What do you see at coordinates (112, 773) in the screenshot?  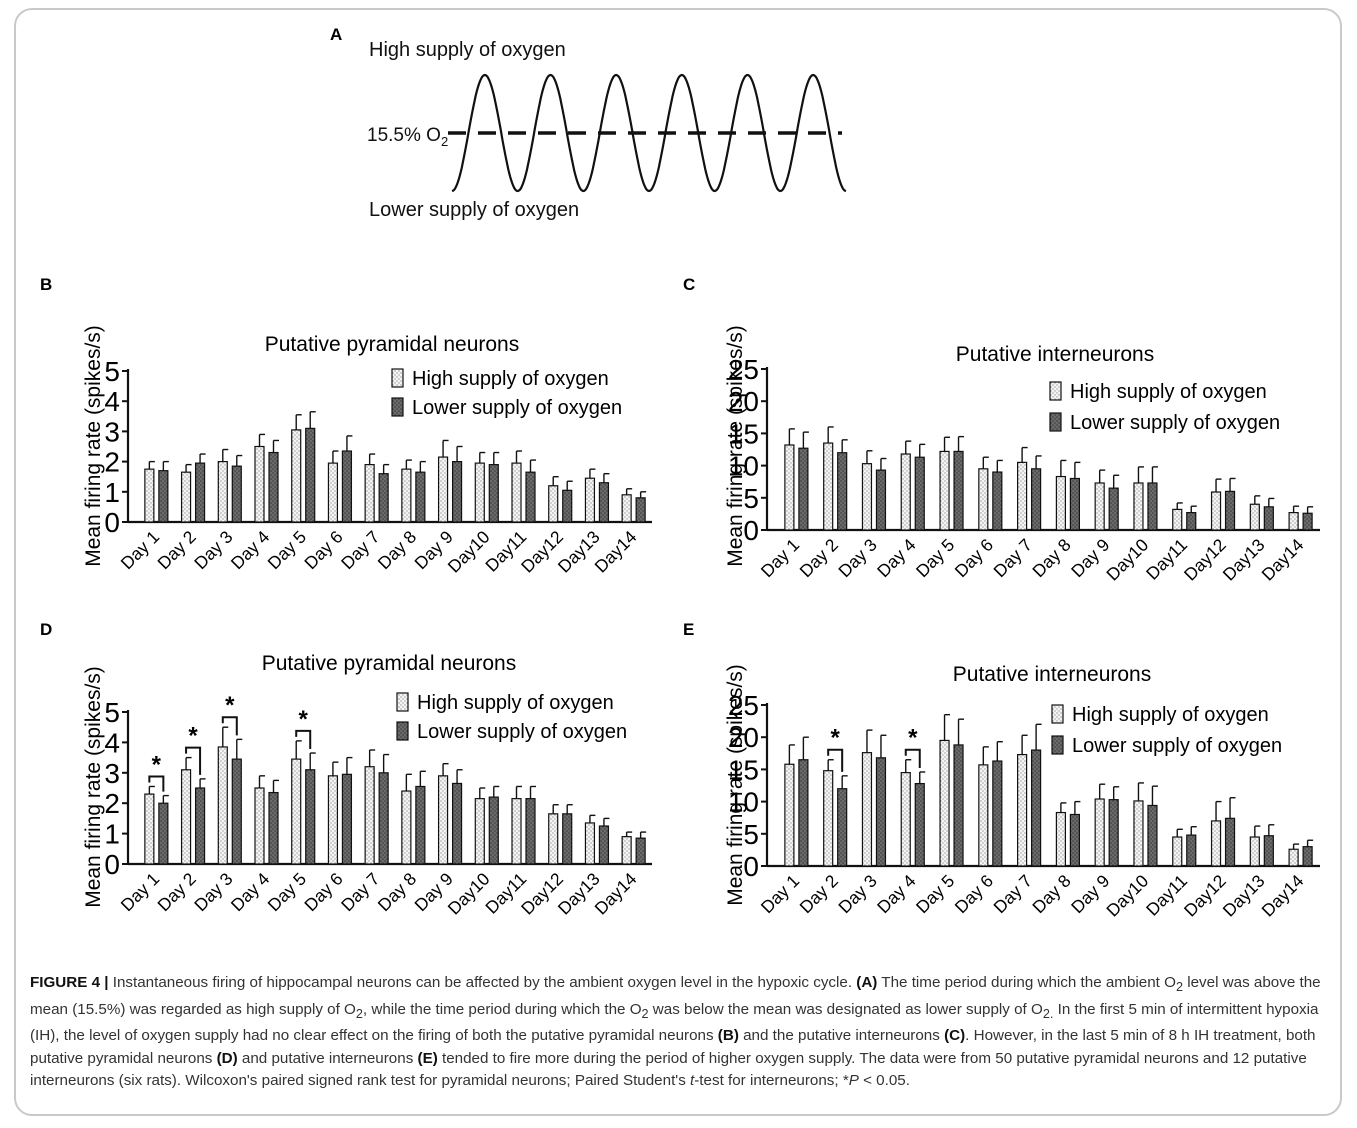 I see `y-tick-label: 3` at bounding box center [112, 773].